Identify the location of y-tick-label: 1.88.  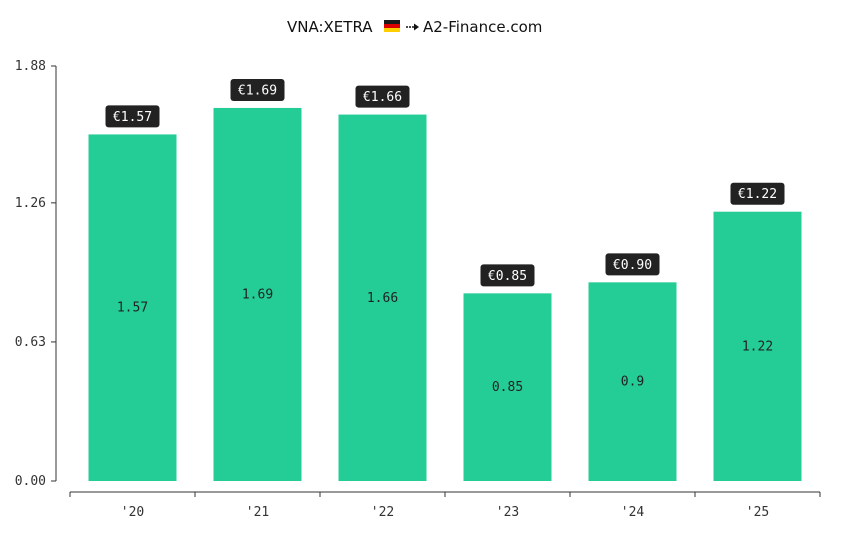
(30, 66).